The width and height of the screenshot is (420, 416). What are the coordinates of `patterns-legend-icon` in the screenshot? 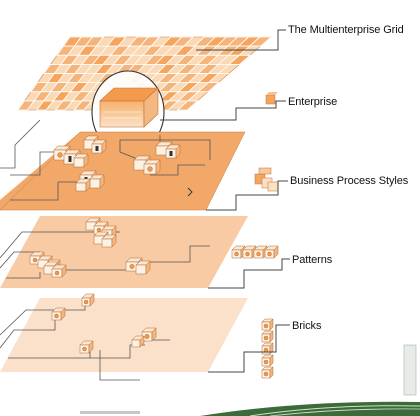 It's located at (255, 252).